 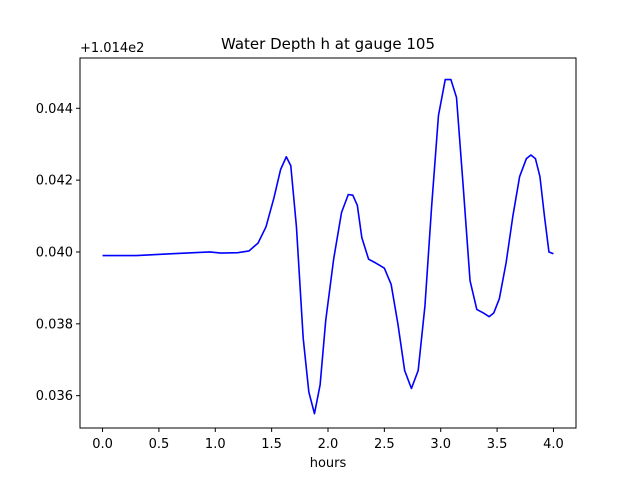 I want to click on x-axis: 0.0 0.5 1.0 1.5 2.0 2.5 3.0 3.5 4.0, so click(x=328, y=440).